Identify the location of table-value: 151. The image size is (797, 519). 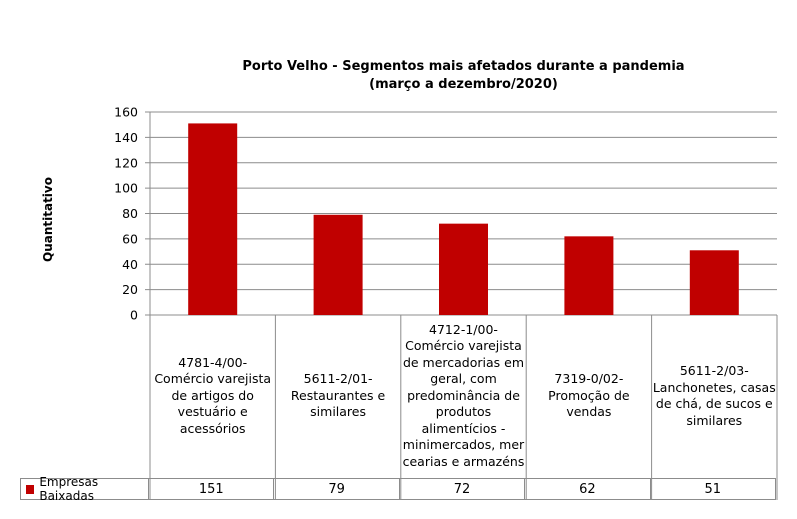
(212, 489).